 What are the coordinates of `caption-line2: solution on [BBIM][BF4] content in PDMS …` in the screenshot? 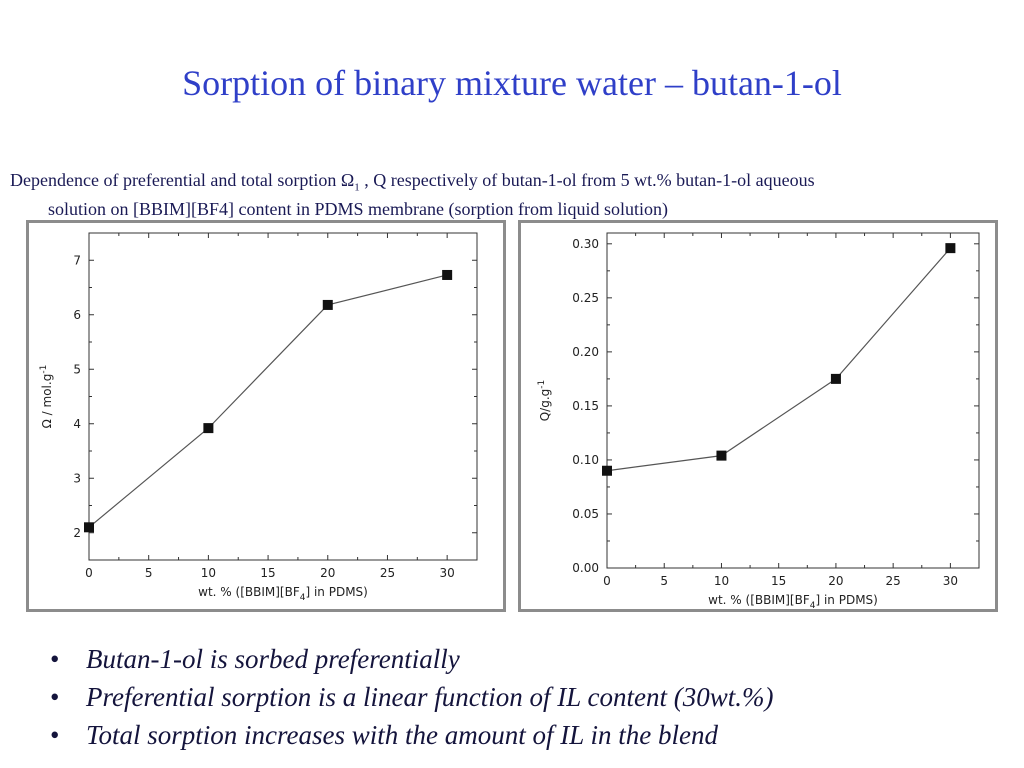 It's located at (358, 208).